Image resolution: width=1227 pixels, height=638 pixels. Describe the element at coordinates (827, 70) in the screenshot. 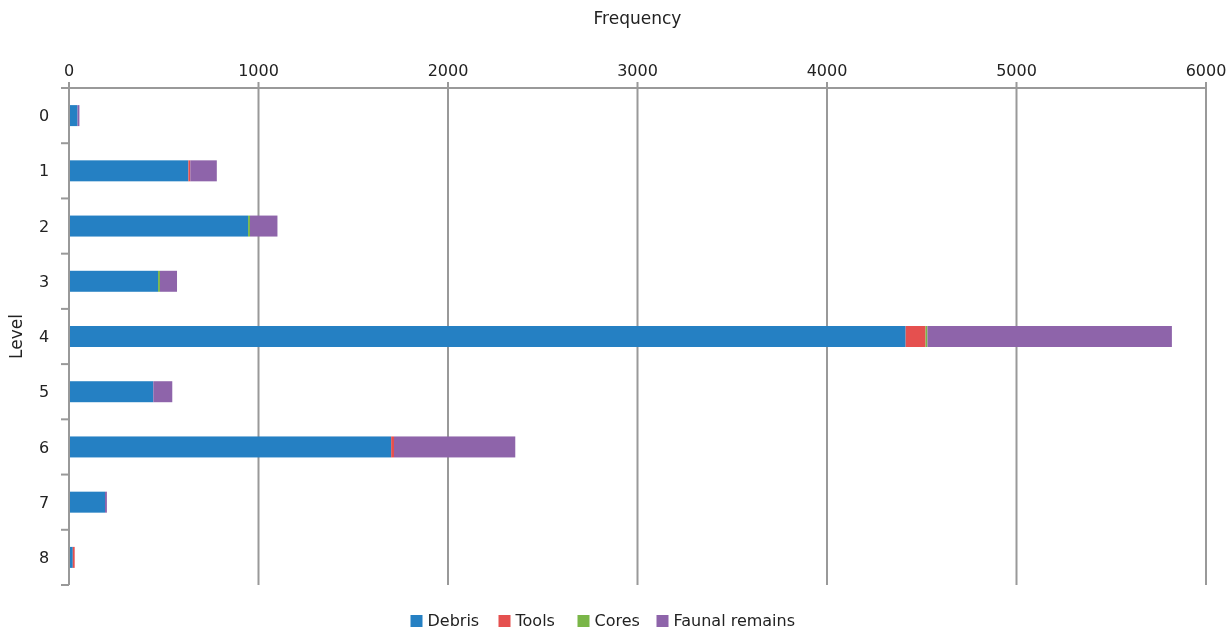

I see `x-tick-label: 4000` at that location.